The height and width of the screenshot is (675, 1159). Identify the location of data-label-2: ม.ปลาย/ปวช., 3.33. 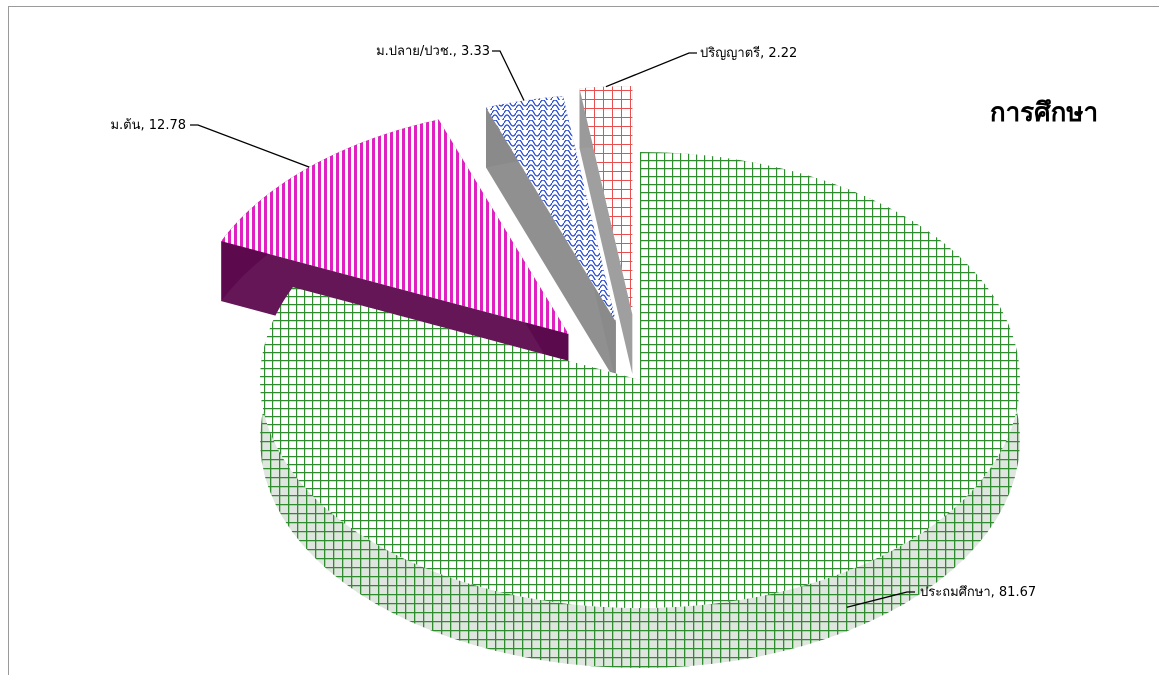
(433, 51).